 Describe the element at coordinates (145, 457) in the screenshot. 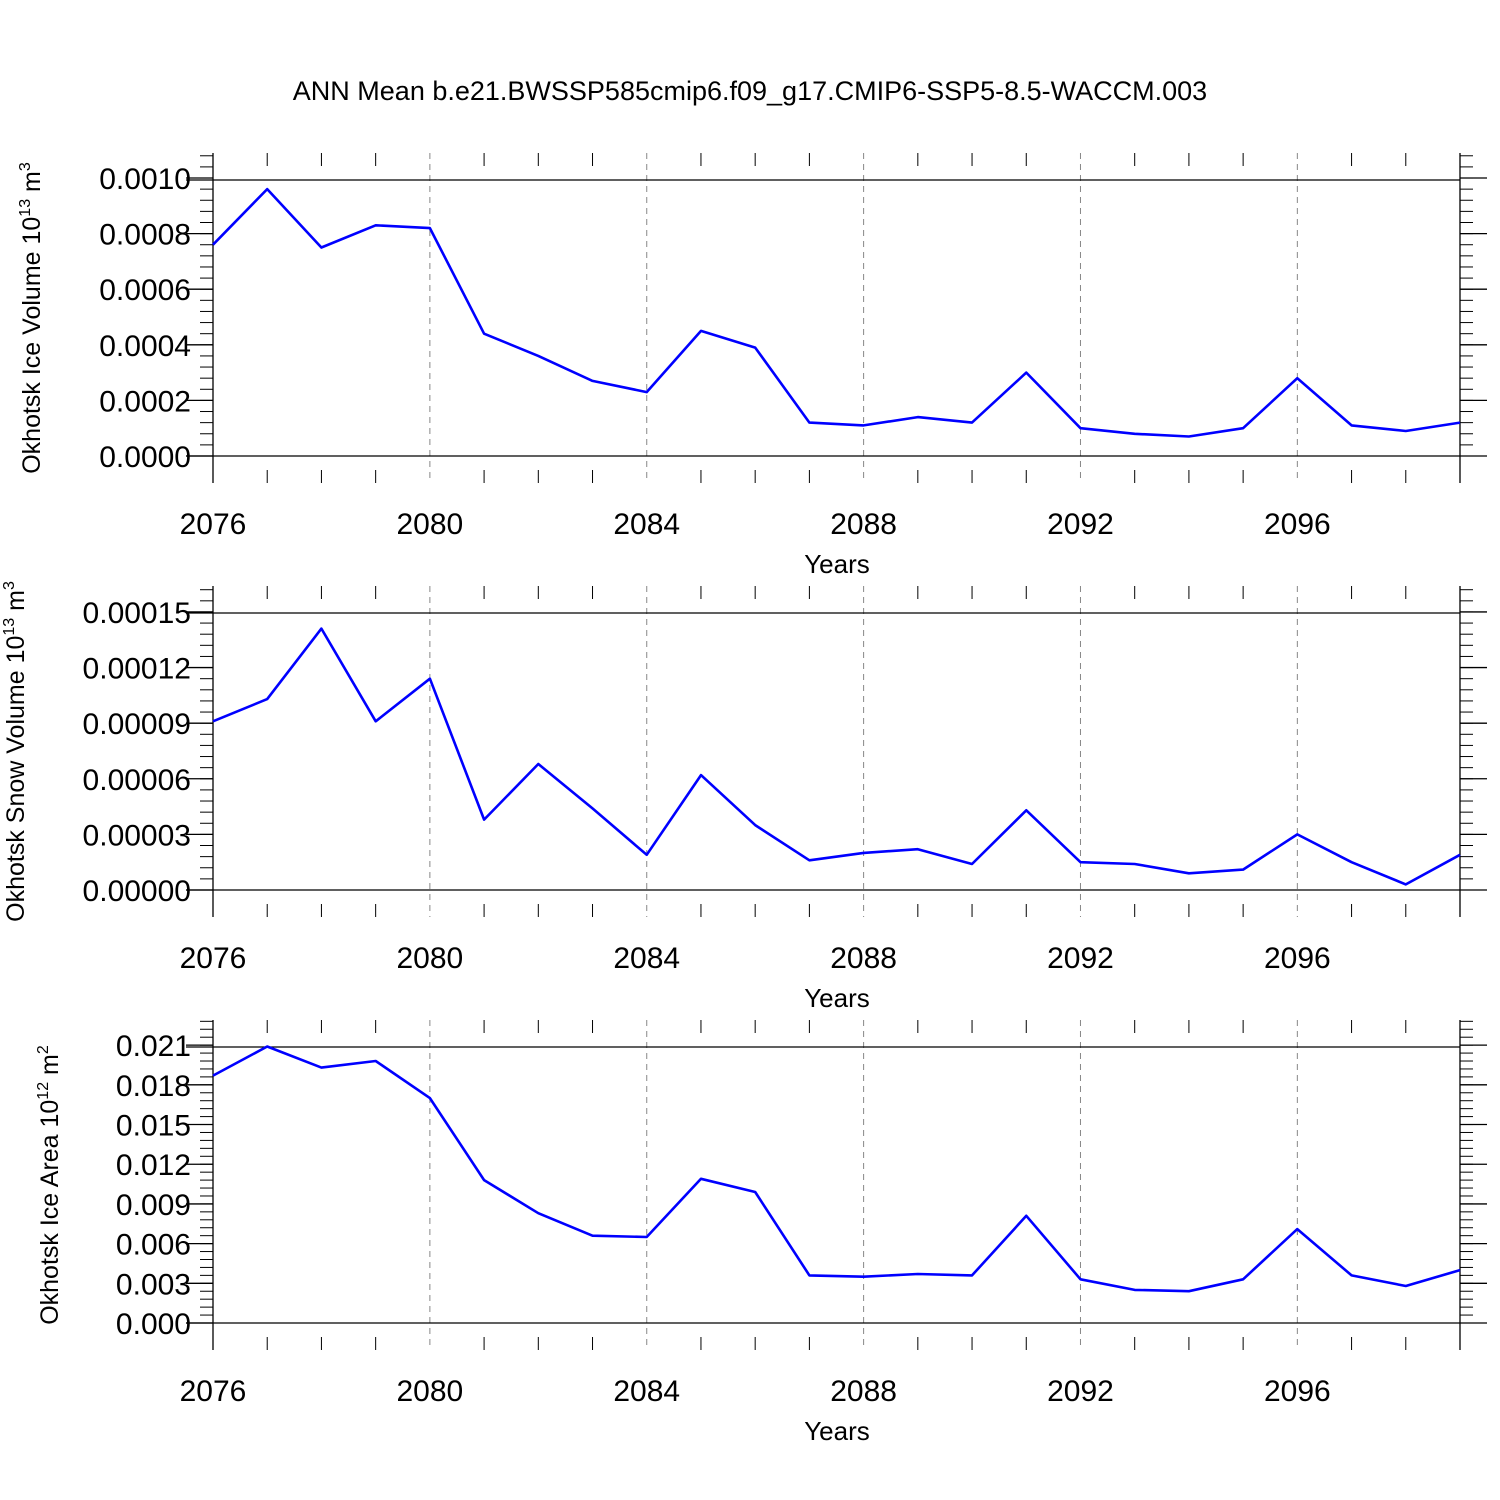

I see `y-tick-label: 0.0000` at that location.